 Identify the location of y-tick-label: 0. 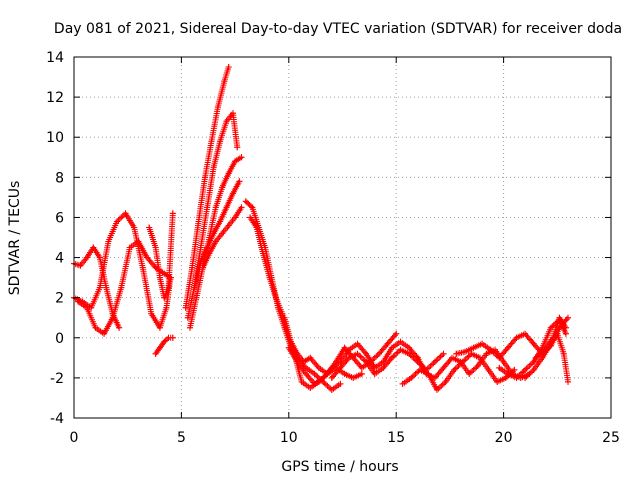
(59, 339).